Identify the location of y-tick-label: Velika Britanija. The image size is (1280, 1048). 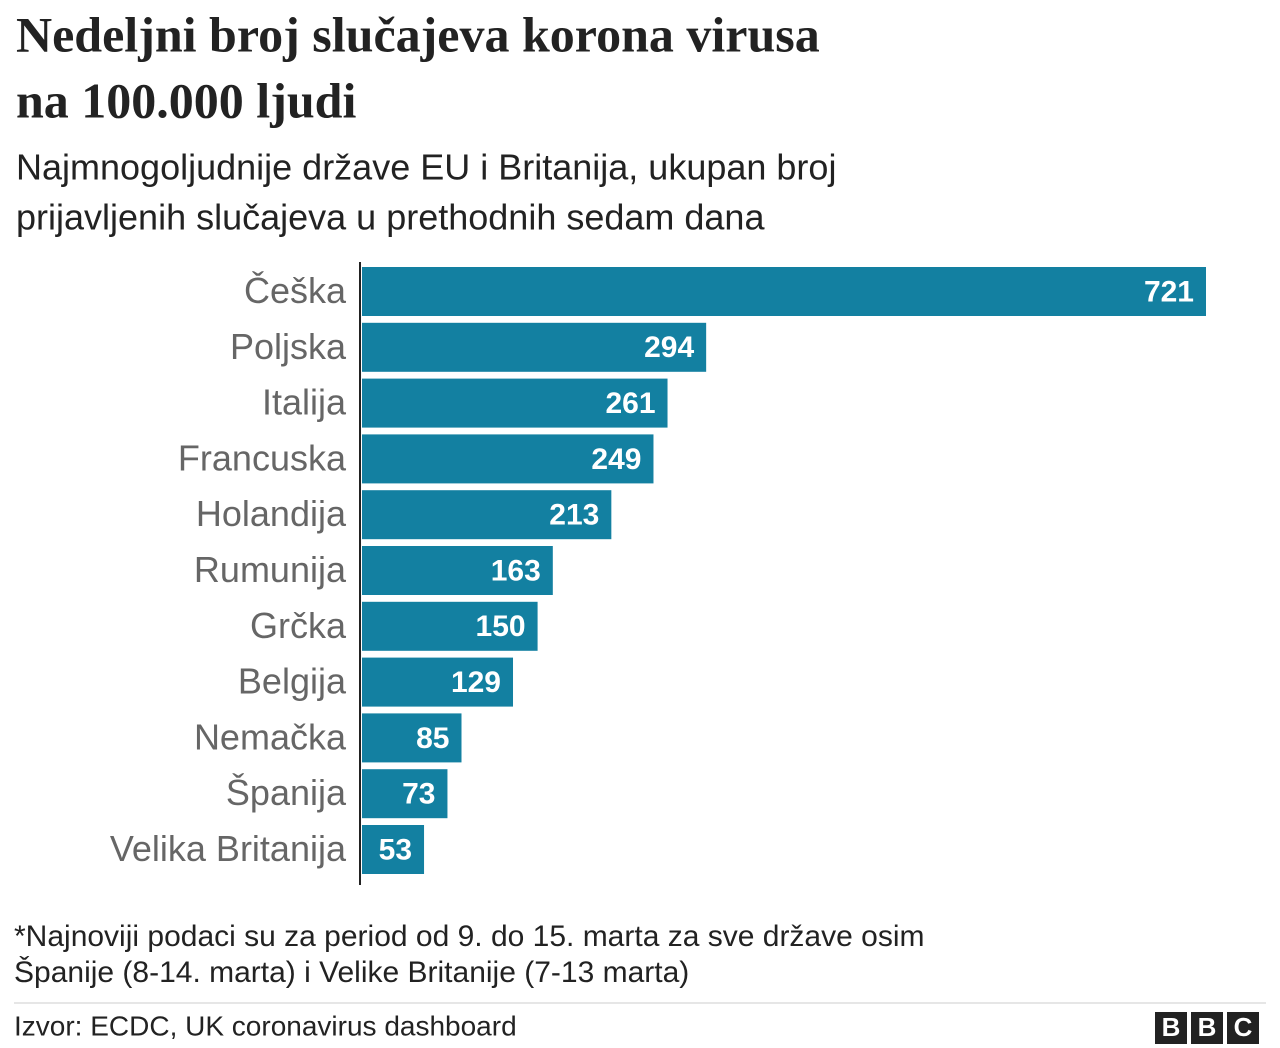
(228, 848).